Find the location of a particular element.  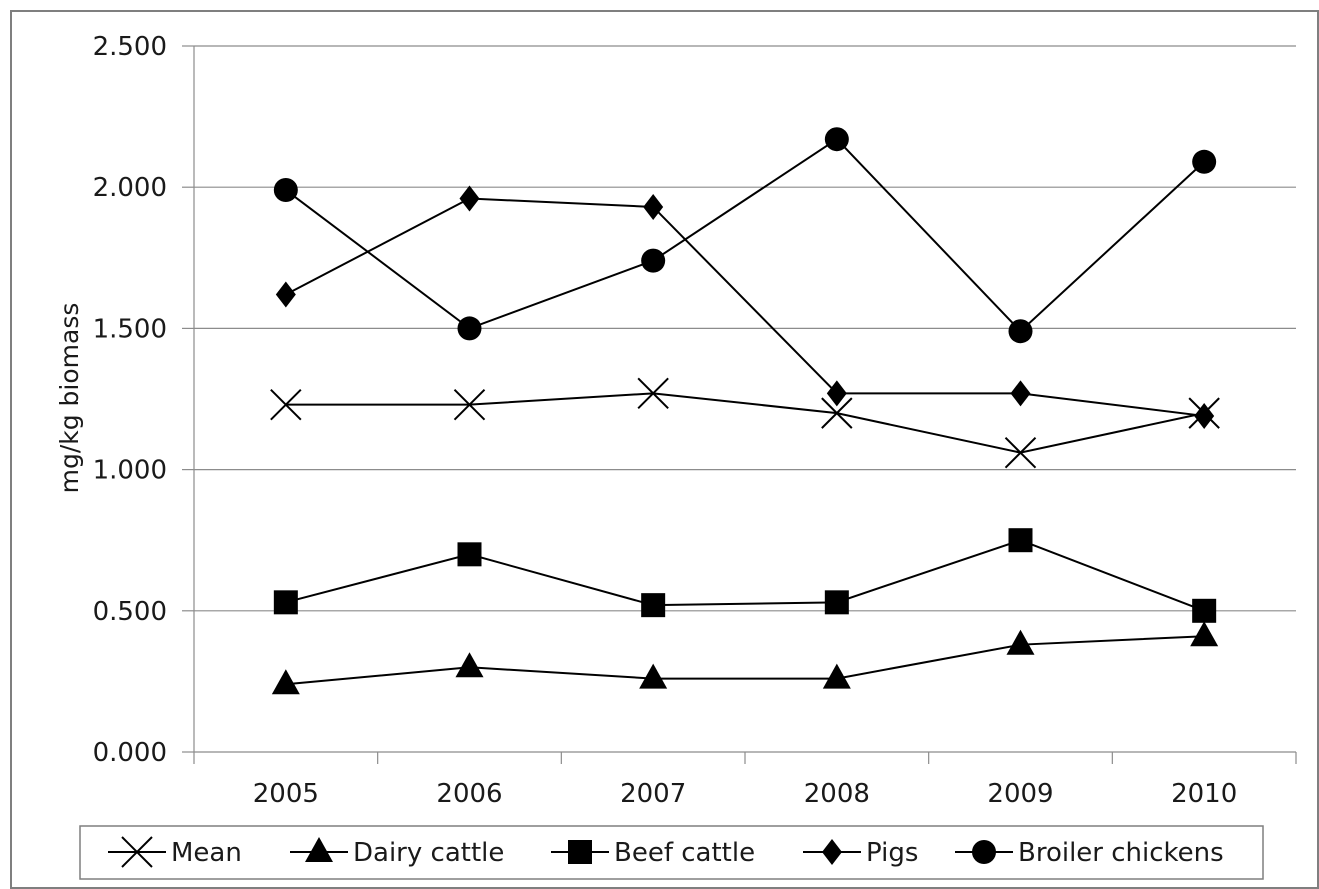

y-tick-label: 1.500 is located at coordinates (130, 329).